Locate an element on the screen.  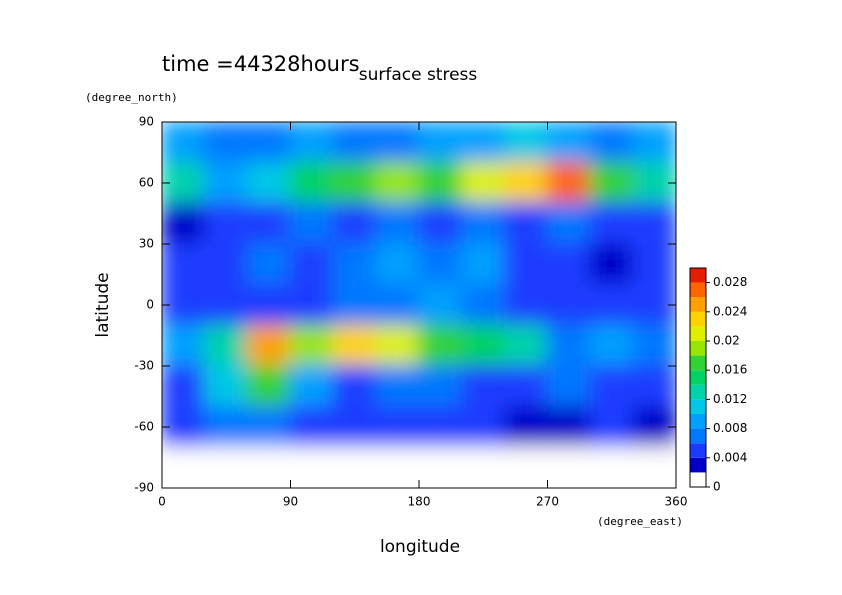
y-tick-label: -30 is located at coordinates (144, 366).